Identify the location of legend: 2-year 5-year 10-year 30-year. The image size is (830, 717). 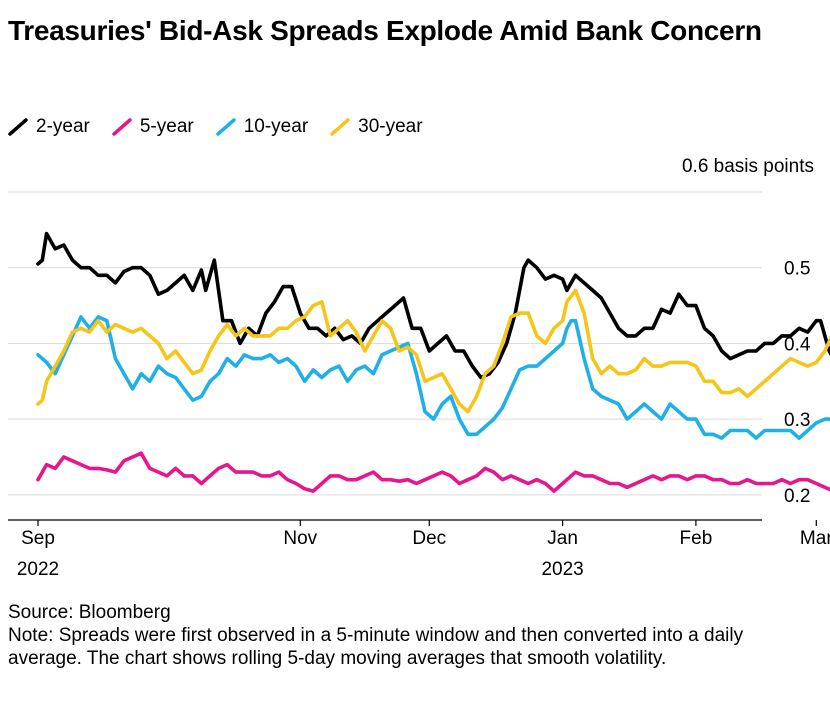
(226, 127).